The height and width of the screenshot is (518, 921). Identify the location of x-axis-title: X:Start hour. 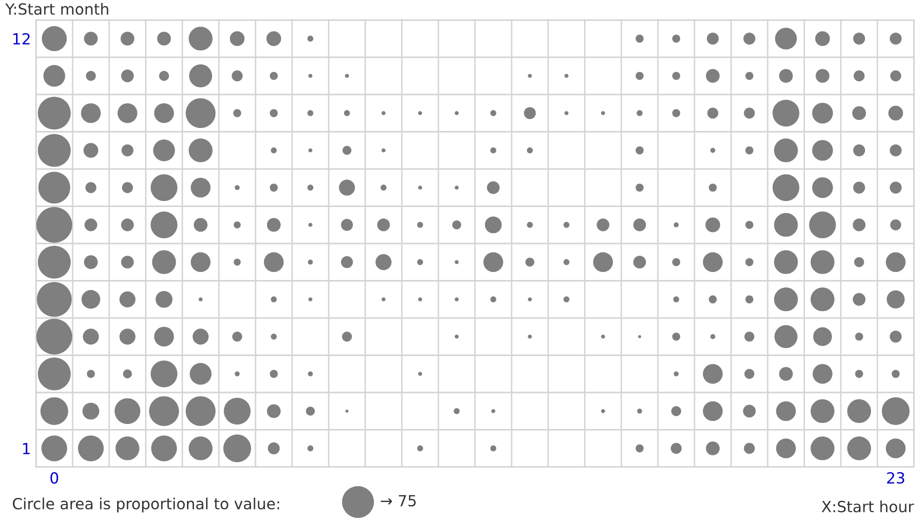
(868, 506).